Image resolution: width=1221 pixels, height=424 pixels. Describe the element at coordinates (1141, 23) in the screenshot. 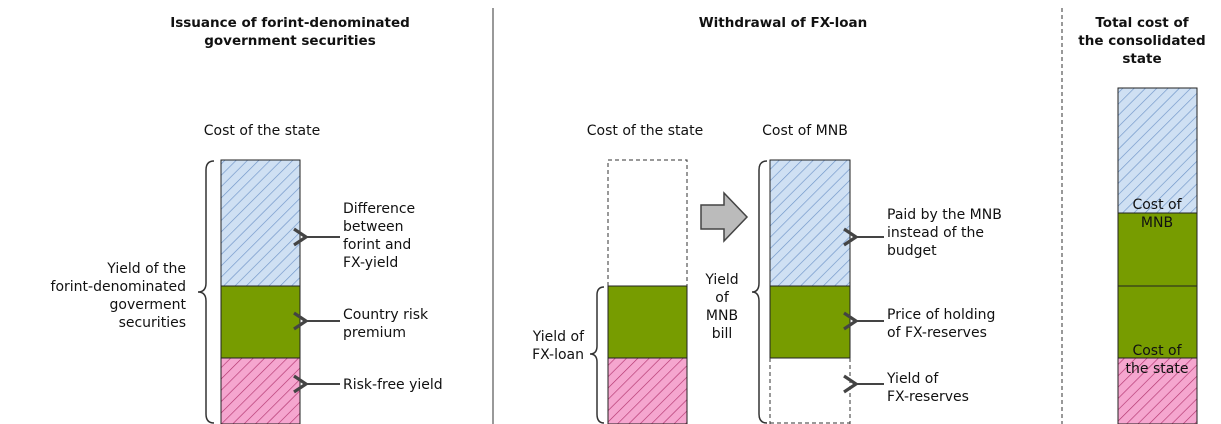

I see `title: Total cost of` at that location.